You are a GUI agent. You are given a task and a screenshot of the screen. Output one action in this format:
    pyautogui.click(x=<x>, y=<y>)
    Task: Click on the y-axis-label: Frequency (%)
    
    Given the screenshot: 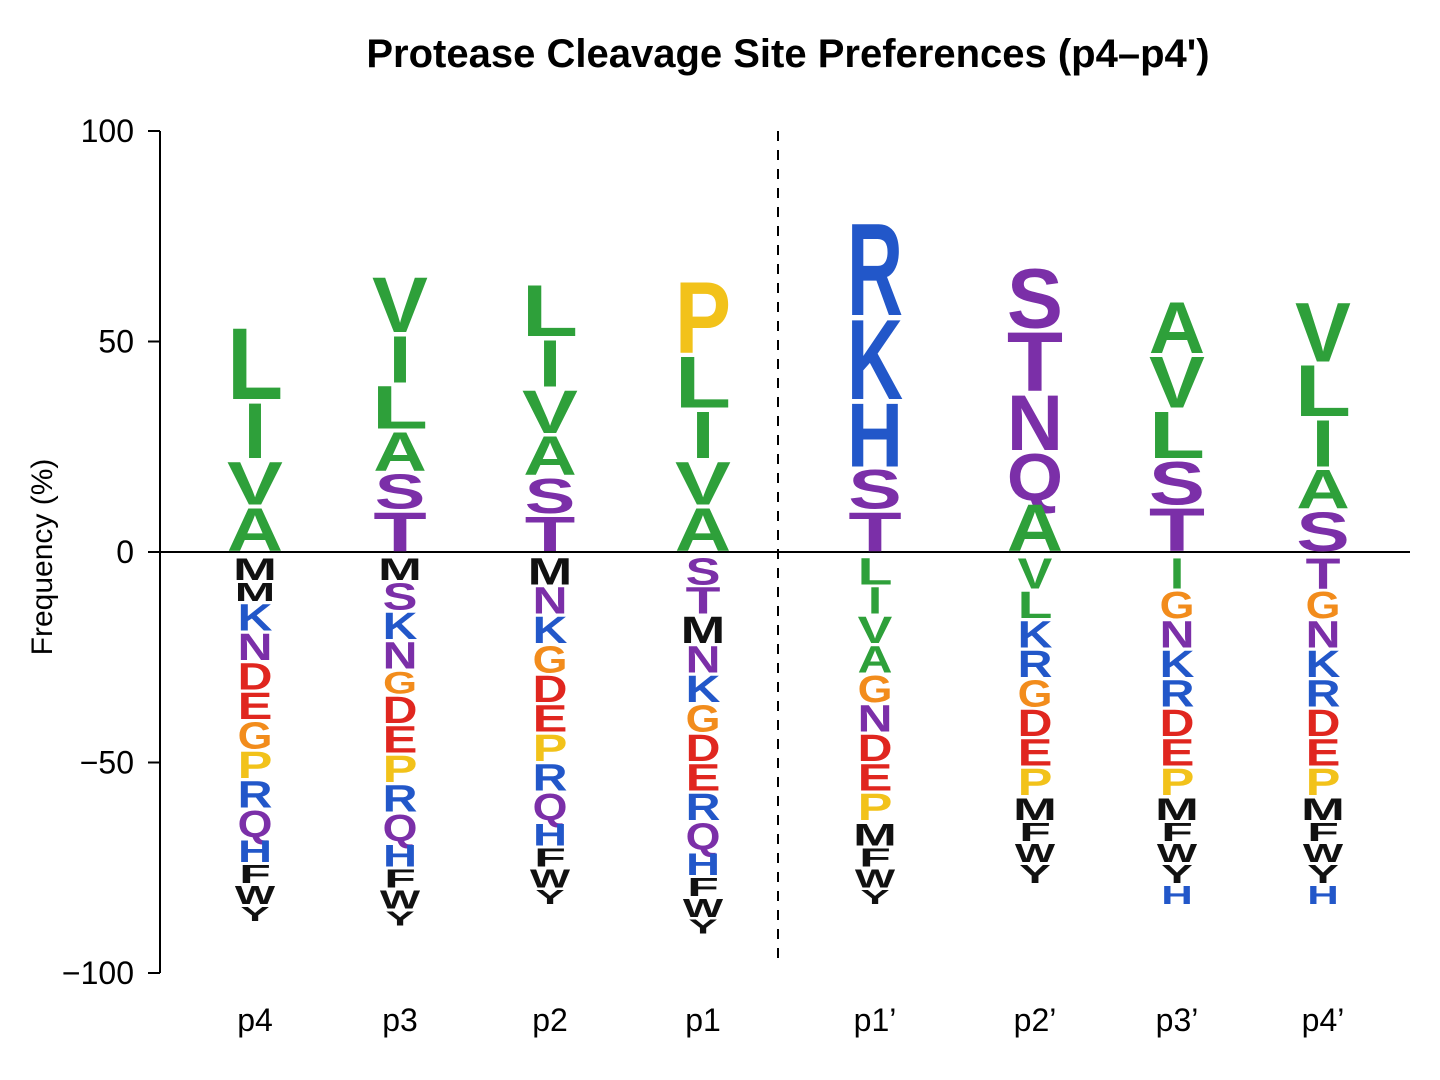 What is the action you would take?
    pyautogui.click(x=42, y=557)
    